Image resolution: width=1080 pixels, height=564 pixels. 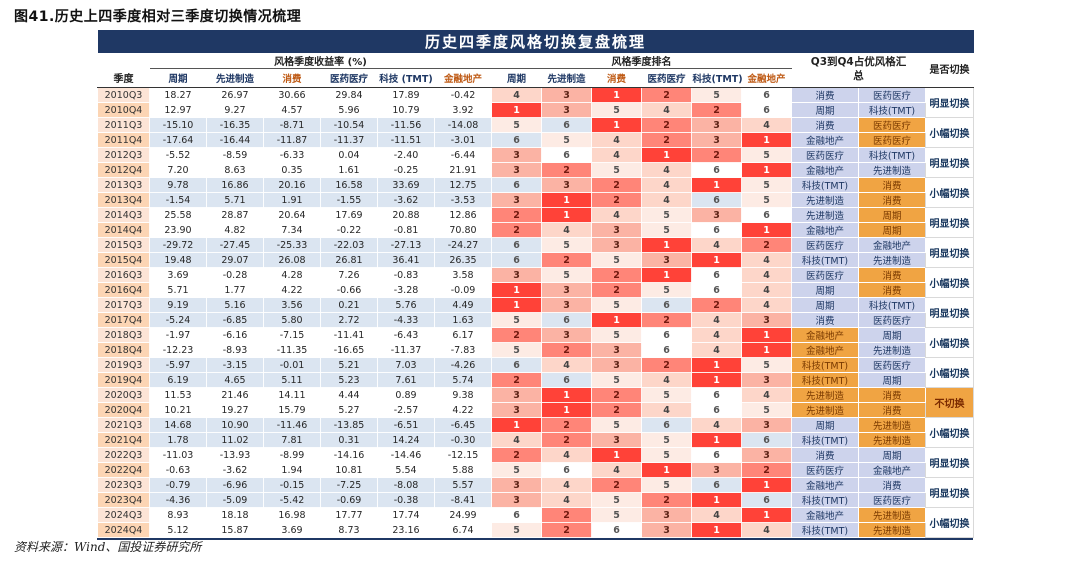 What do you see at coordinates (463, 185) in the screenshot?
I see `return-cell: 12.75` at bounding box center [463, 185].